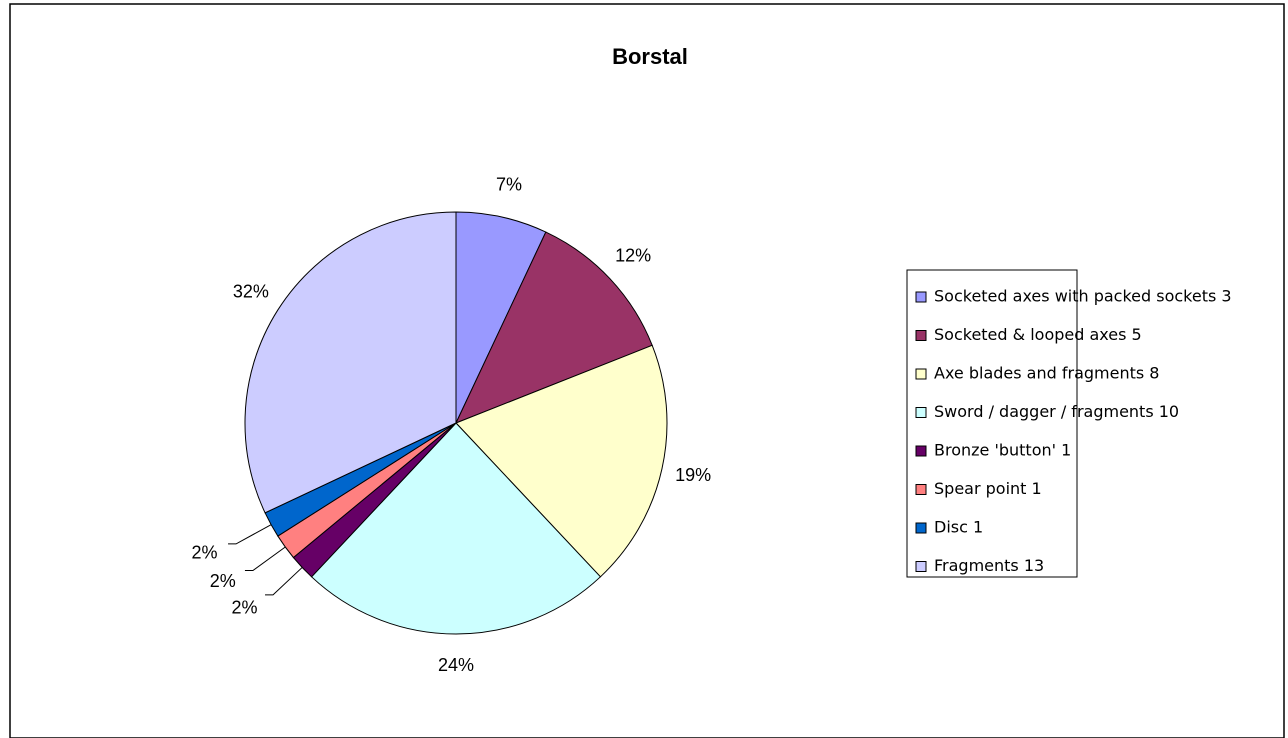 This screenshot has width=1288, height=738. Describe the element at coordinates (992, 423) in the screenshot. I see `legend-box` at that location.